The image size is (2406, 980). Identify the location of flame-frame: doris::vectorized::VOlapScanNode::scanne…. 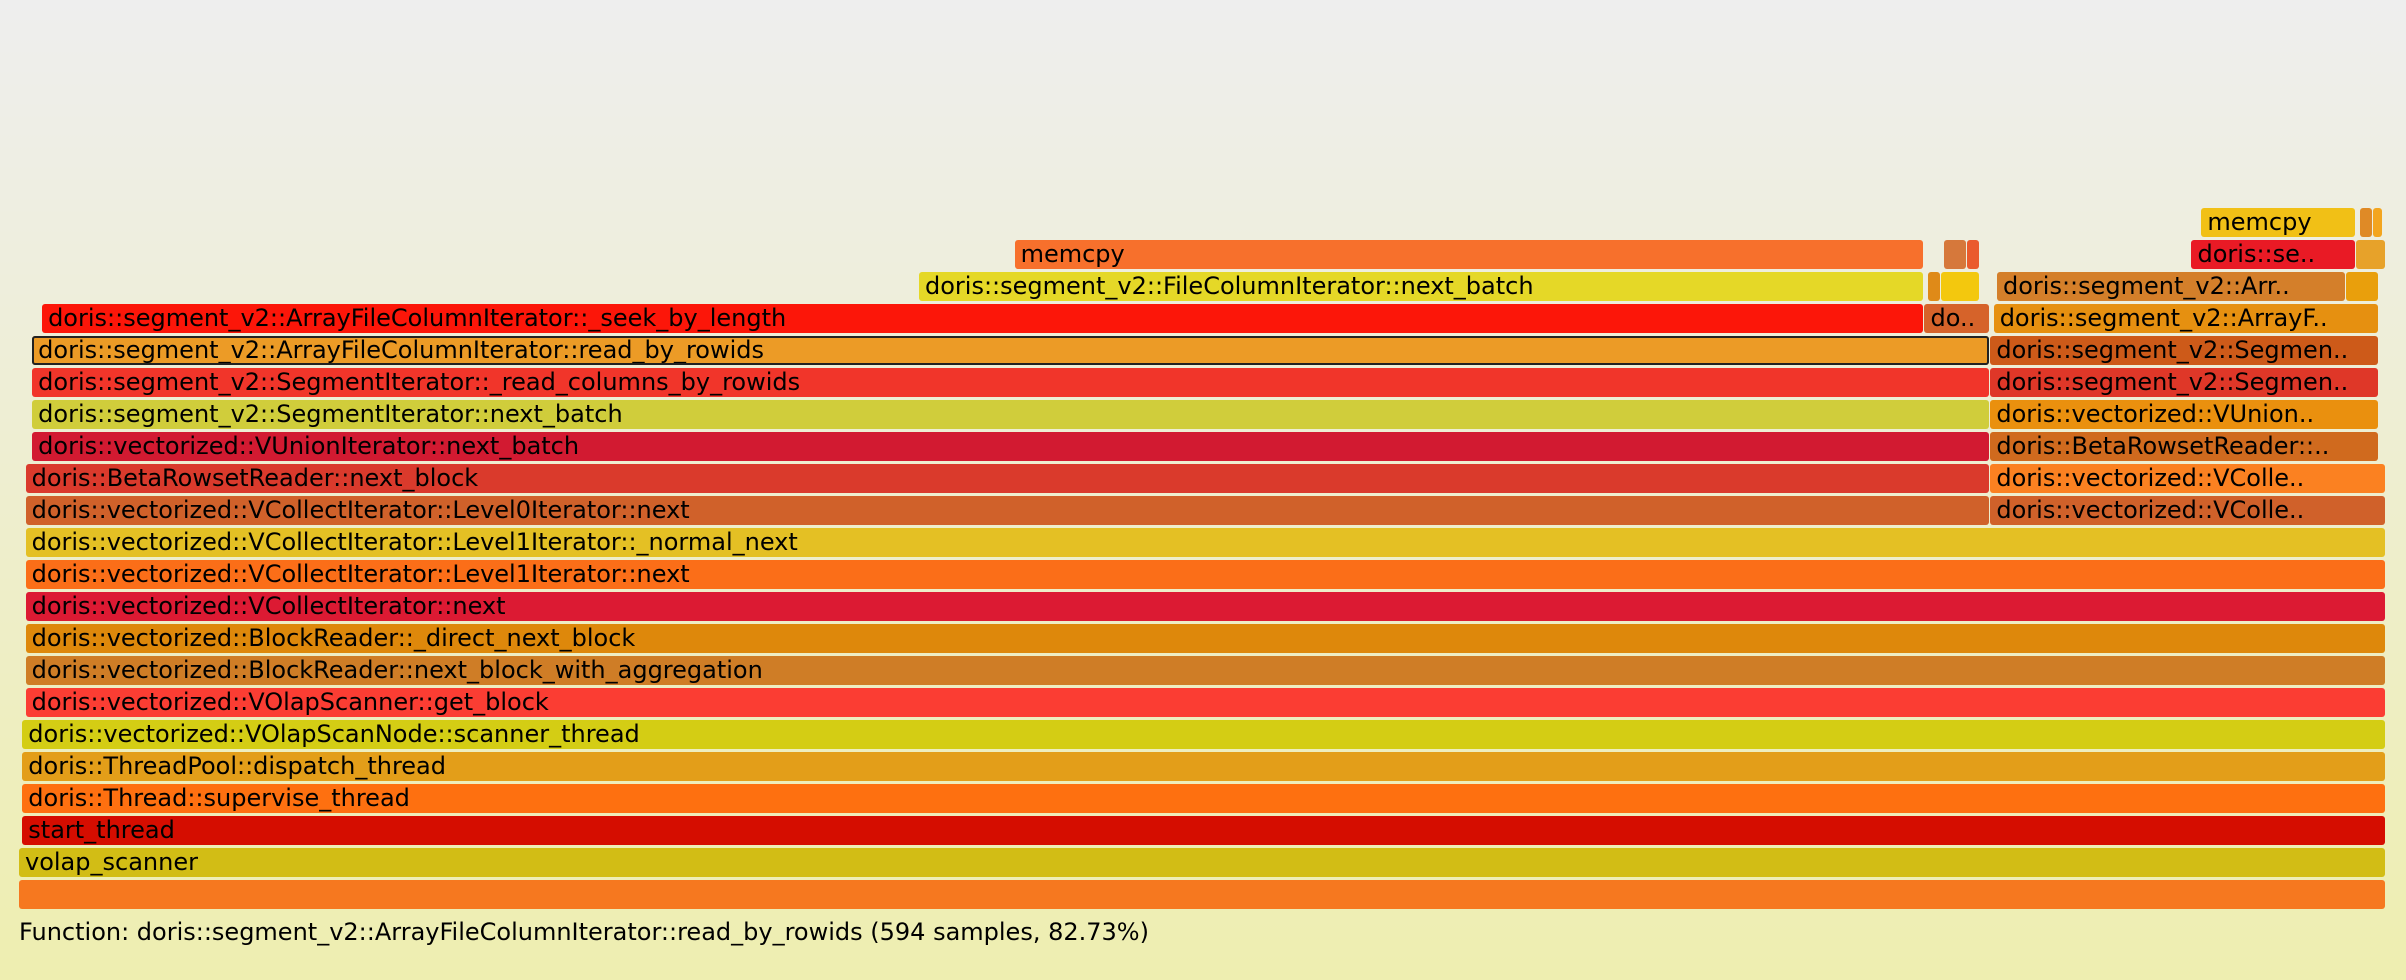
(1203, 734).